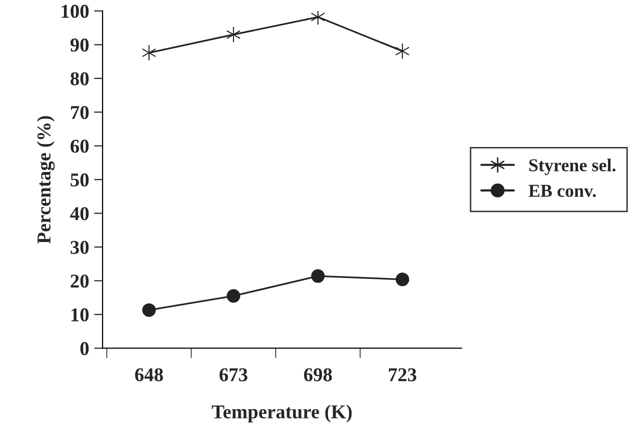 The width and height of the screenshot is (641, 438). What do you see at coordinates (572, 167) in the screenshot?
I see `legend-label: Styrene sel.` at bounding box center [572, 167].